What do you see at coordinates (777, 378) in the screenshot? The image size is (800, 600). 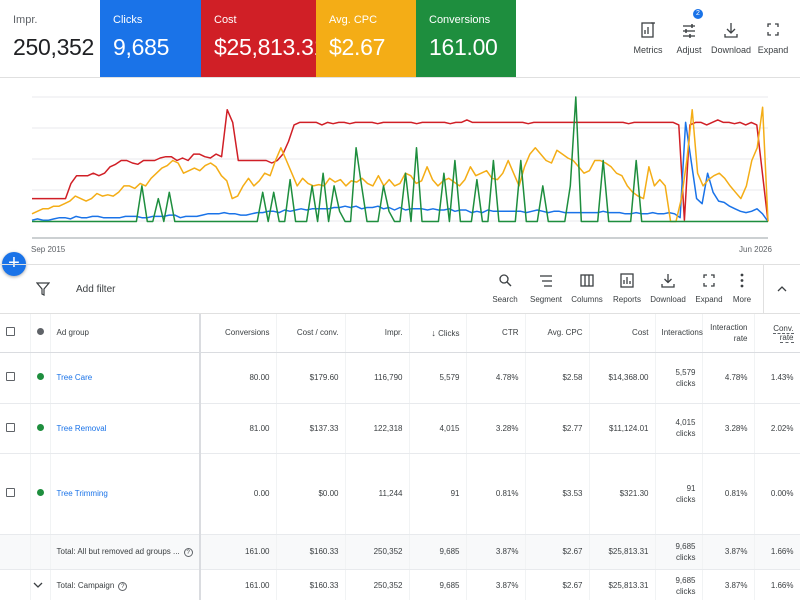 I see `cell-conv-rate: 1.43%` at bounding box center [777, 378].